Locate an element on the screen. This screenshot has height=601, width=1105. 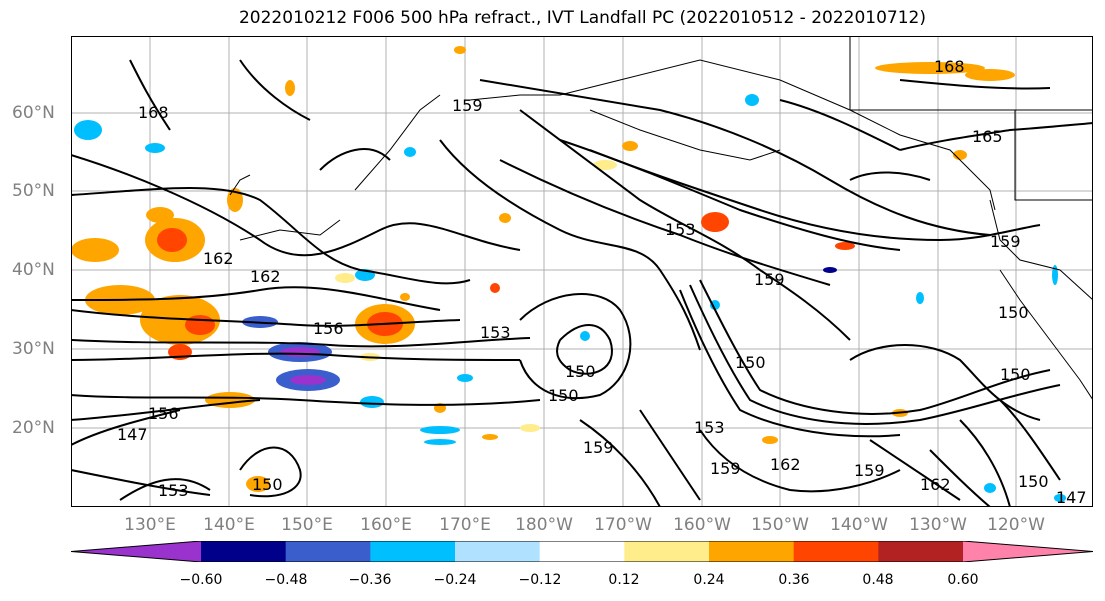
contour-label: 165 is located at coordinates (987, 136).